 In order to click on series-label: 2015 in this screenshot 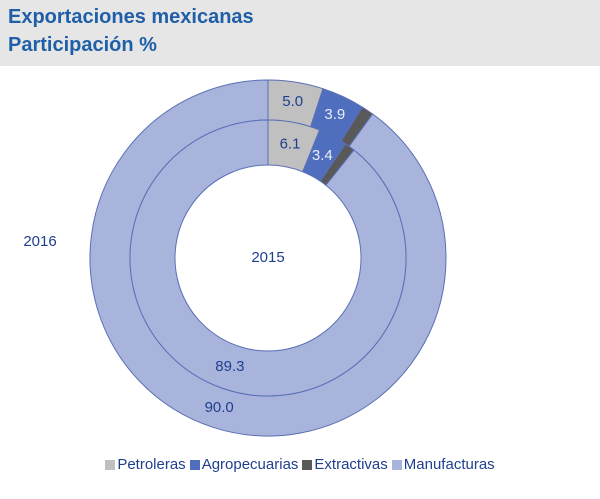, I will do `click(267, 257)`.